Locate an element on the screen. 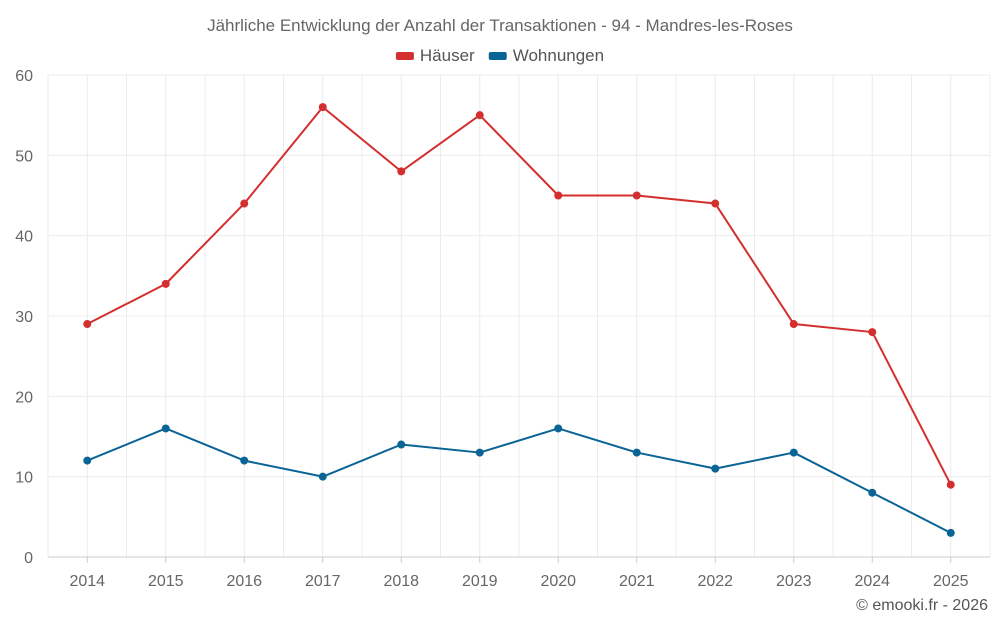 This screenshot has height=625, width=1000. x-tick-label: 2018 is located at coordinates (401, 581).